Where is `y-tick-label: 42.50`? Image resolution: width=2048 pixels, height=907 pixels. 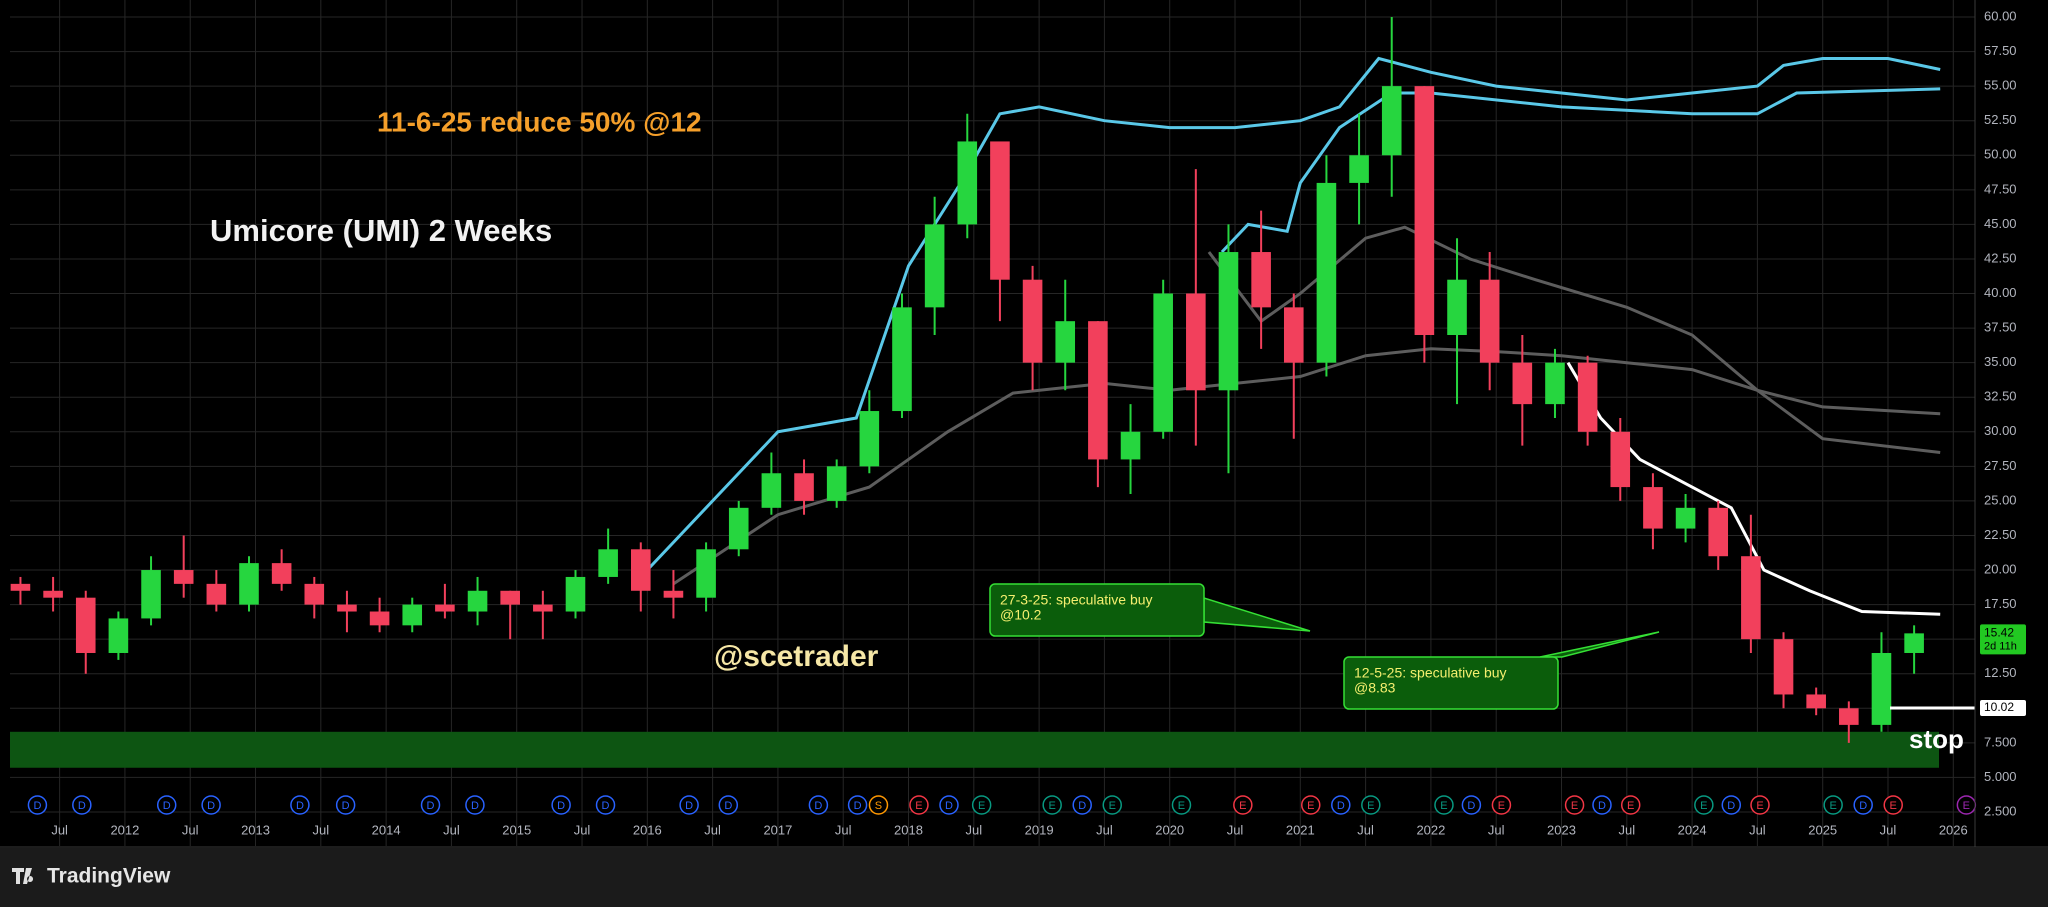
y-tick-label: 42.50 is located at coordinates (2000, 257).